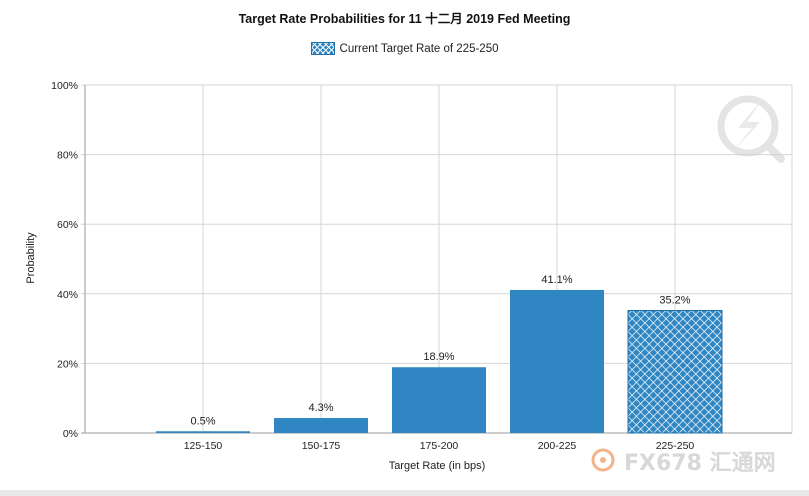 Image resolution: width=809 pixels, height=496 pixels. Describe the element at coordinates (67, 295) in the screenshot. I see `y-tick-label: 40%` at that location.